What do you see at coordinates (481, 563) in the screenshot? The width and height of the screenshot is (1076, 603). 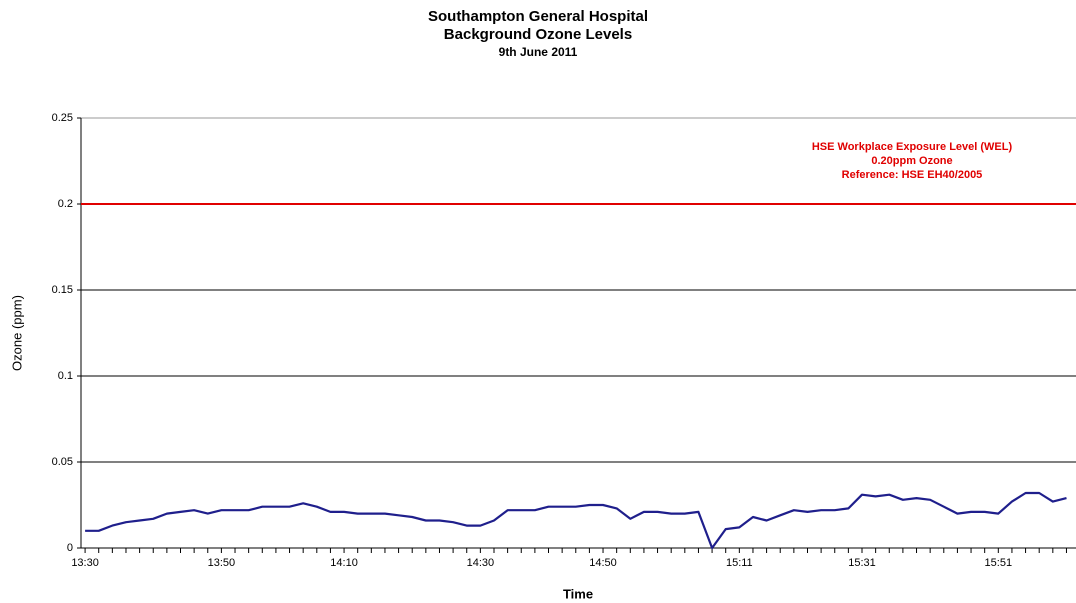 I see `x-tick-label: 14:30` at bounding box center [481, 563].